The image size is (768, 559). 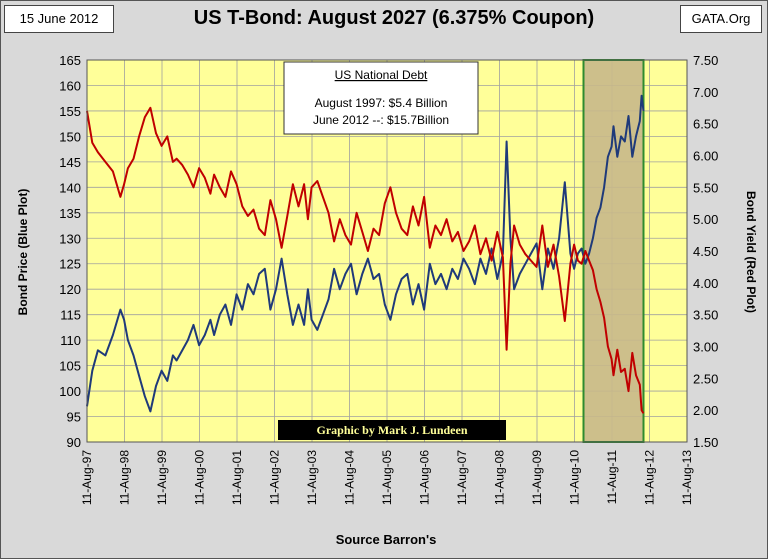 What do you see at coordinates (462, 477) in the screenshot?
I see `x-tick-label: 11-Aug-07` at bounding box center [462, 477].